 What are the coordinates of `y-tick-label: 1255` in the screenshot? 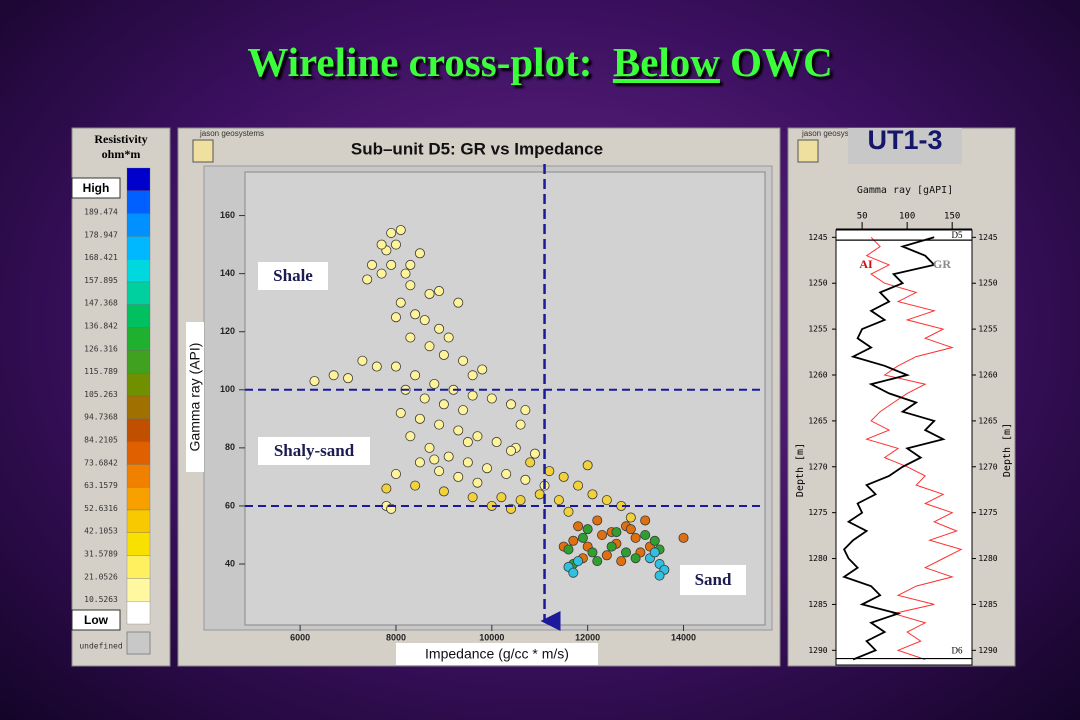 It's located at (817, 329).